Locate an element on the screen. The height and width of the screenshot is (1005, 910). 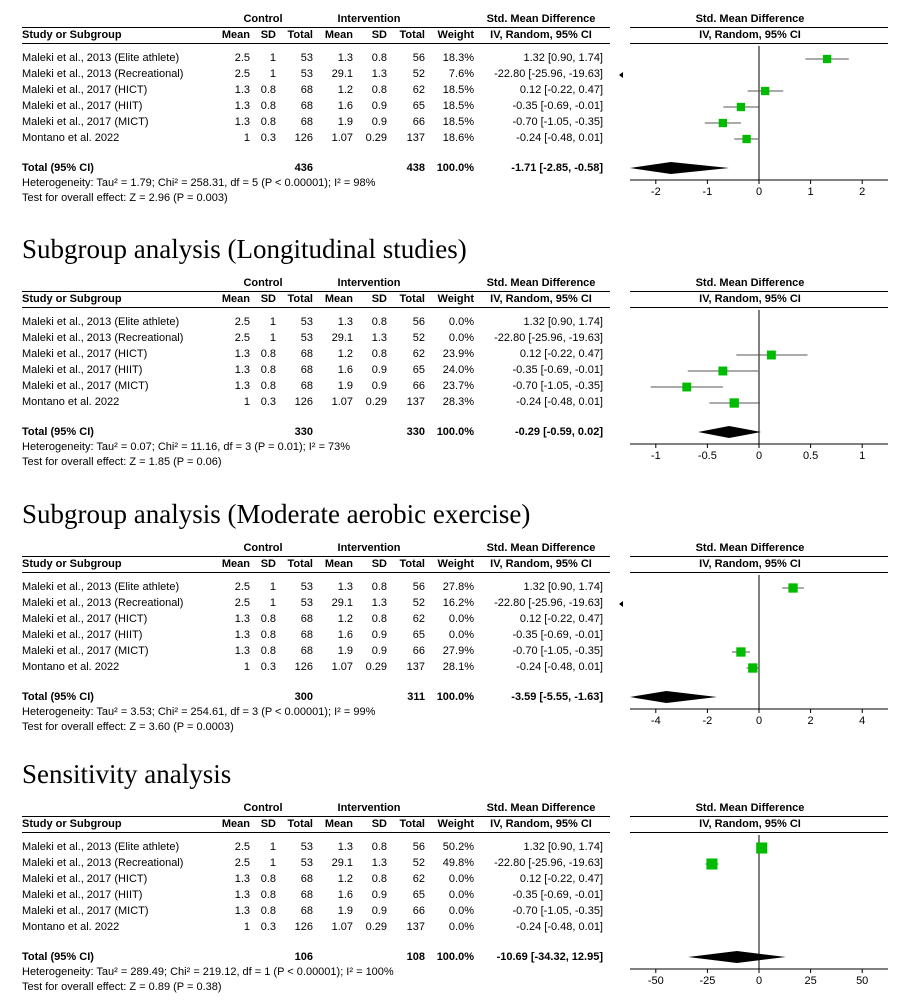
intervention-header: Intervention is located at coordinates (369, 283).